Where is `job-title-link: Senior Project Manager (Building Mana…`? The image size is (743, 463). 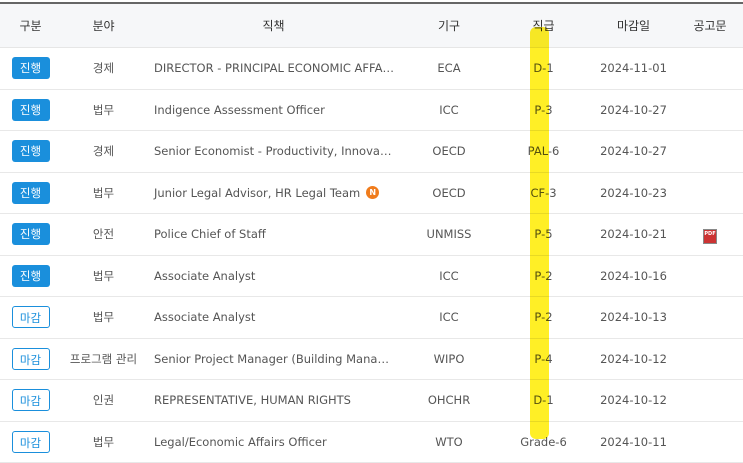
job-title-link: Senior Project Manager (Building Mana… is located at coordinates (271, 358).